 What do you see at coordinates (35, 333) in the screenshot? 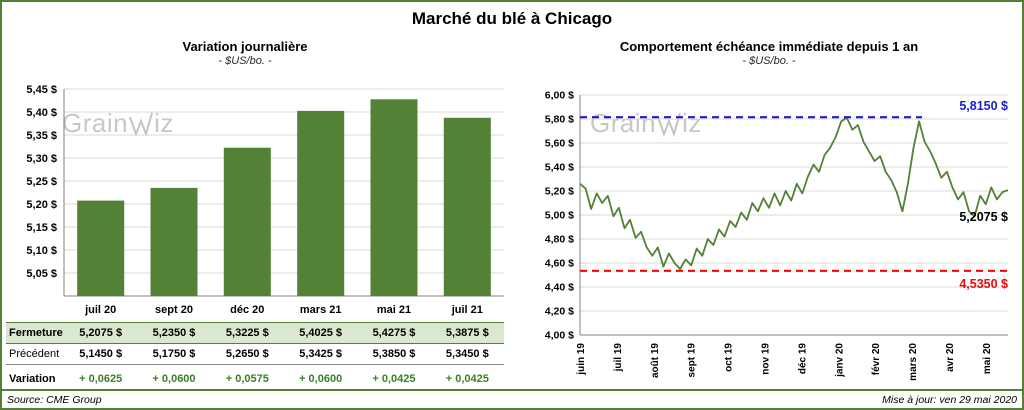
I see `table-row-label-fermeture: Fermeture` at bounding box center [35, 333].